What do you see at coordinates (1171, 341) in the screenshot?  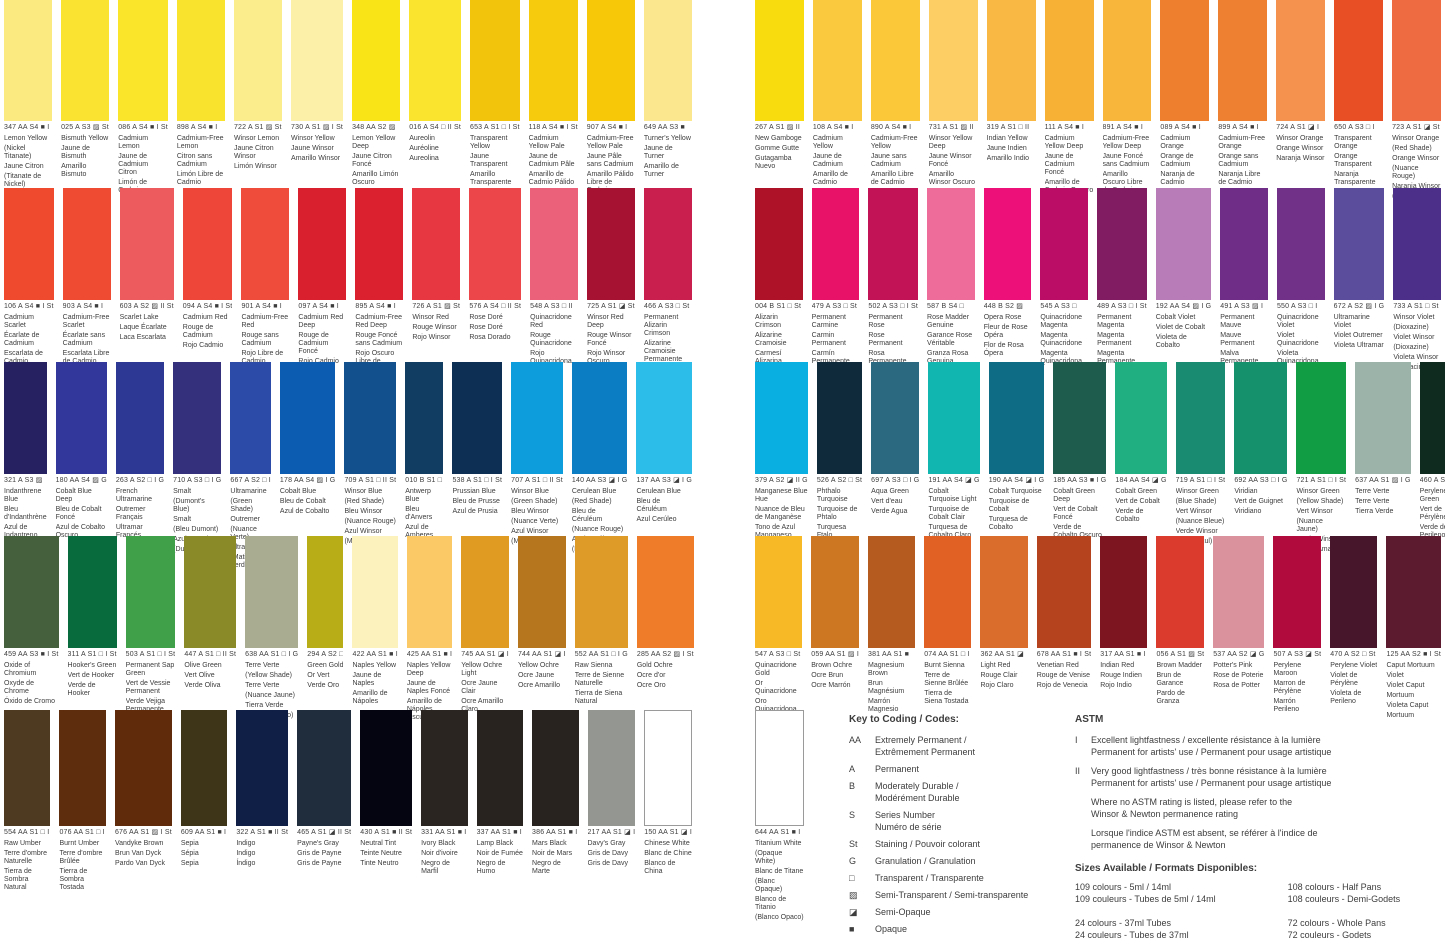 I see `swatch-name: Violeta de Cobalto` at bounding box center [1171, 341].